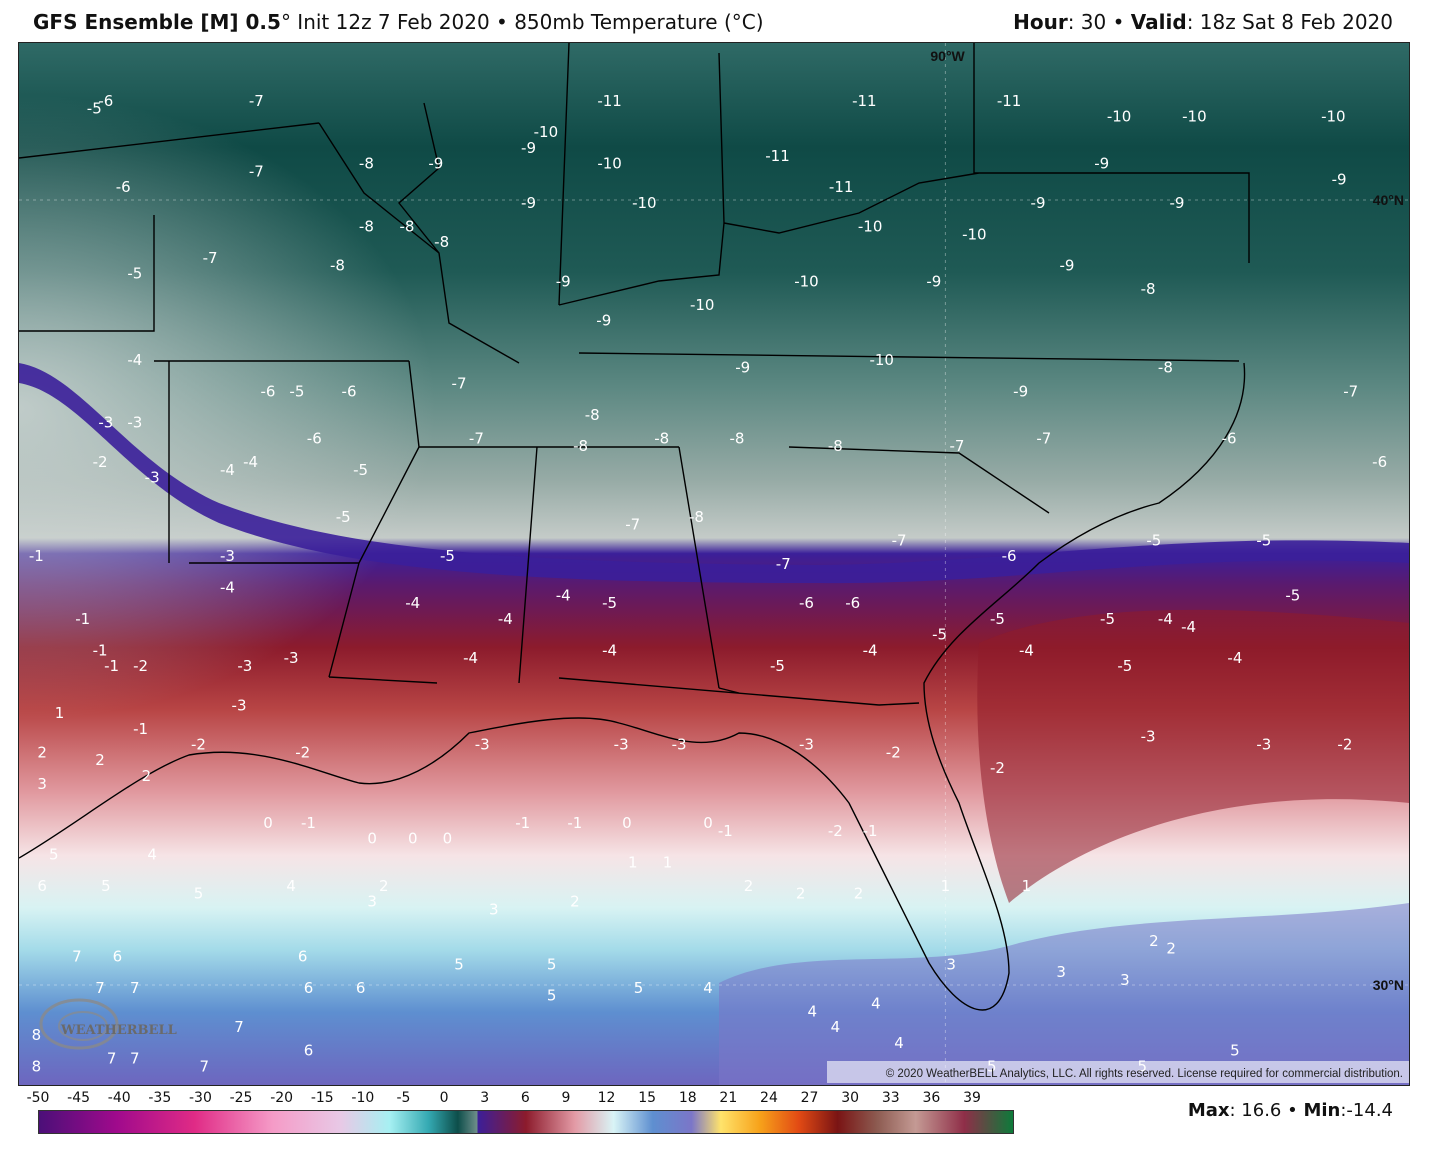  What do you see at coordinates (1158, 22) in the screenshot?
I see `valid-label: Valid` at bounding box center [1158, 22].